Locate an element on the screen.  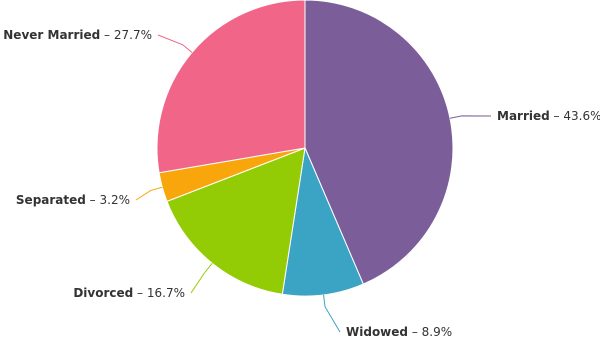
slice-label-married: Married – 43.6% is located at coordinates (548, 116).